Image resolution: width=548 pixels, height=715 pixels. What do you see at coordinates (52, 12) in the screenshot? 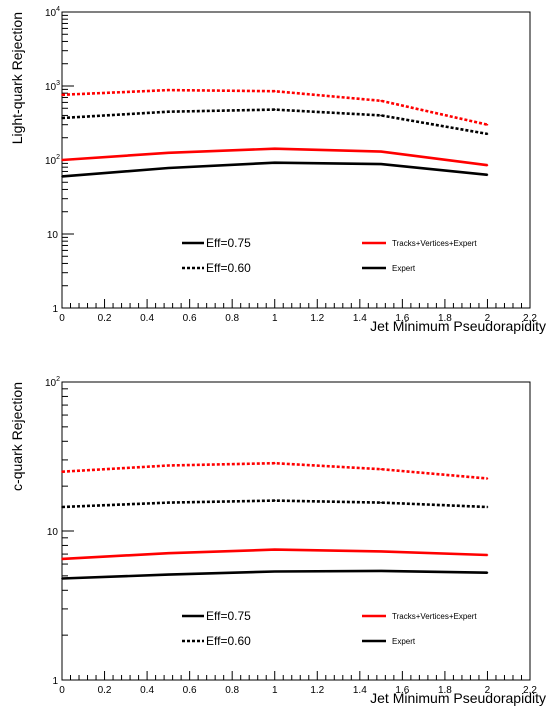
I see `y-tick-label: 10⁴` at bounding box center [52, 12].